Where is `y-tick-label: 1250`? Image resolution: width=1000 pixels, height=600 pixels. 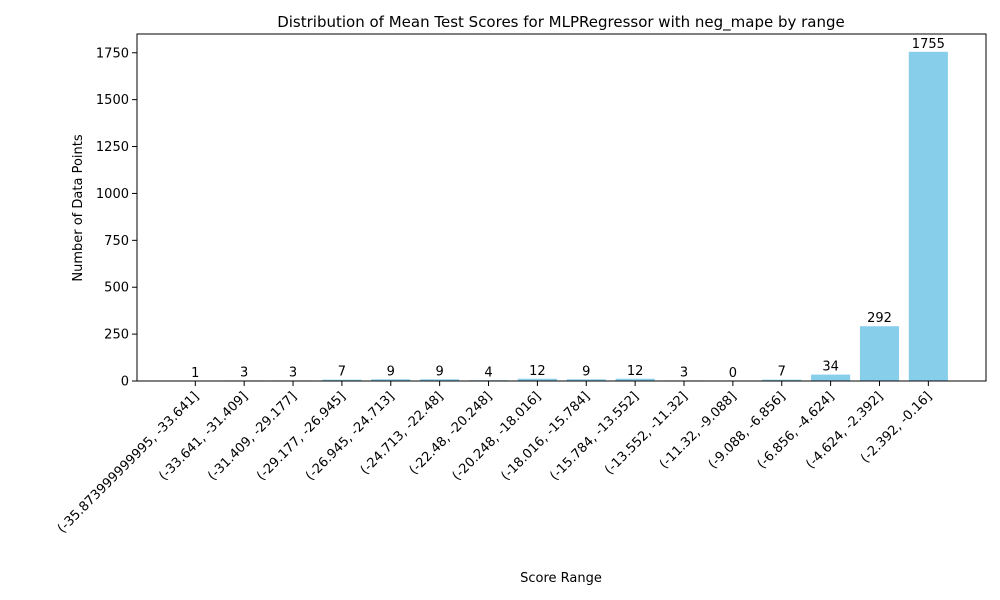 y-tick-label: 1250 is located at coordinates (112, 147).